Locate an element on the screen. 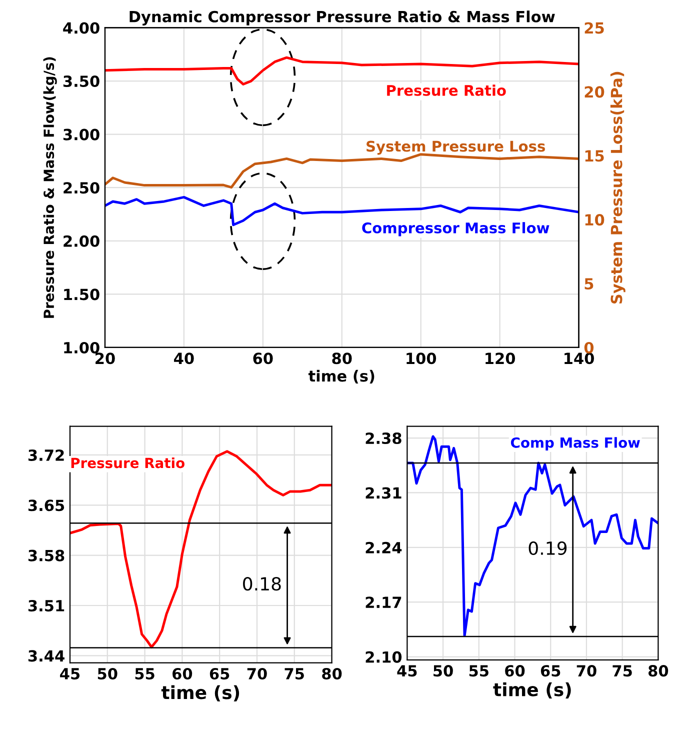  y-tick-label: 3.44 is located at coordinates (46, 656).